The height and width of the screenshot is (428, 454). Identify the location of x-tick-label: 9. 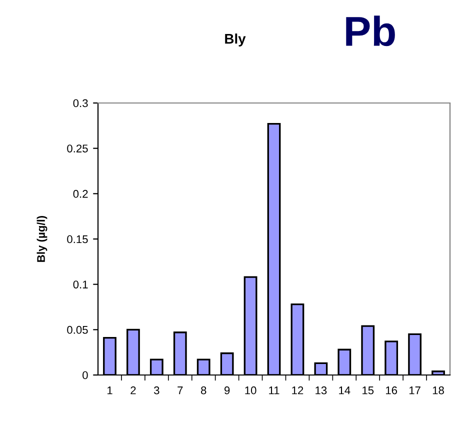
(227, 390).